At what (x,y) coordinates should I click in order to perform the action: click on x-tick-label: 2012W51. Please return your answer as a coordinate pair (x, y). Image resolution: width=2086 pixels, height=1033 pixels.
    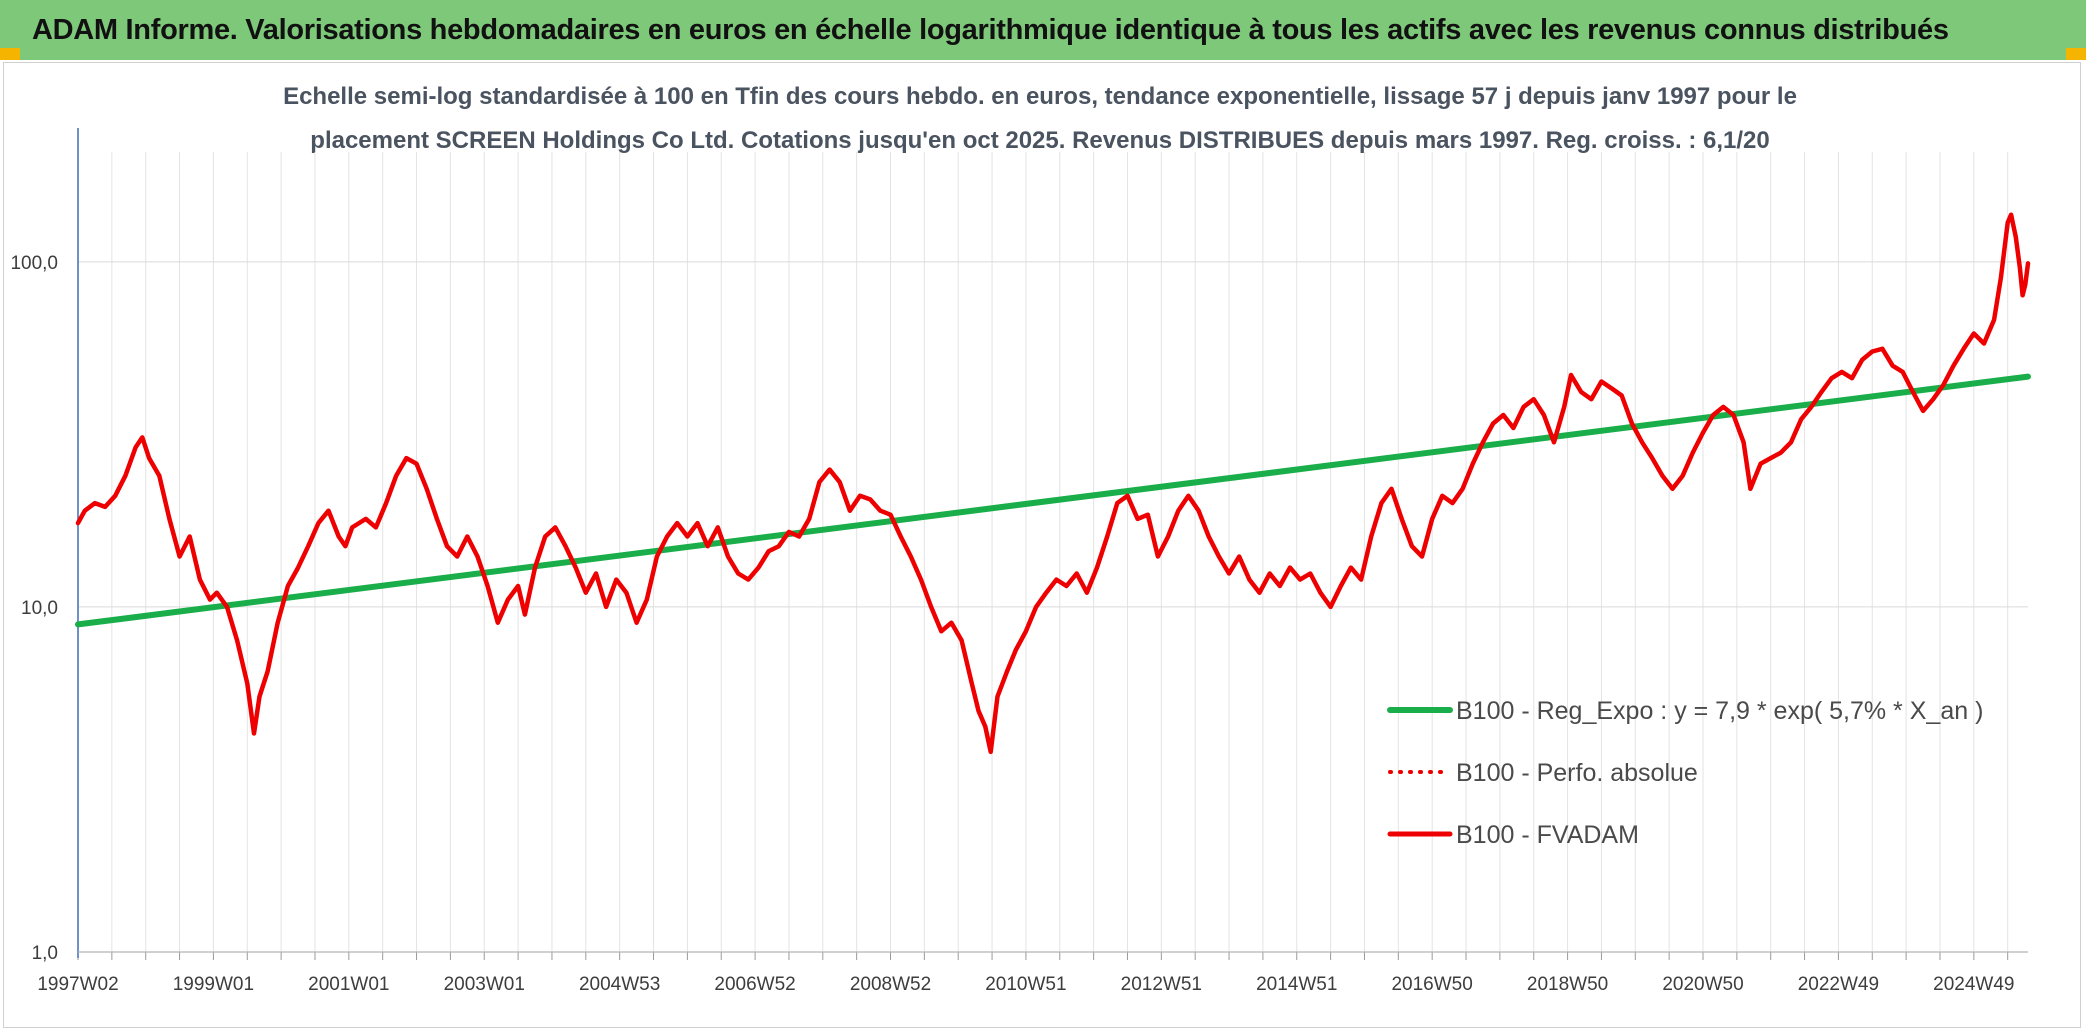
    Looking at the image, I should click on (1161, 984).